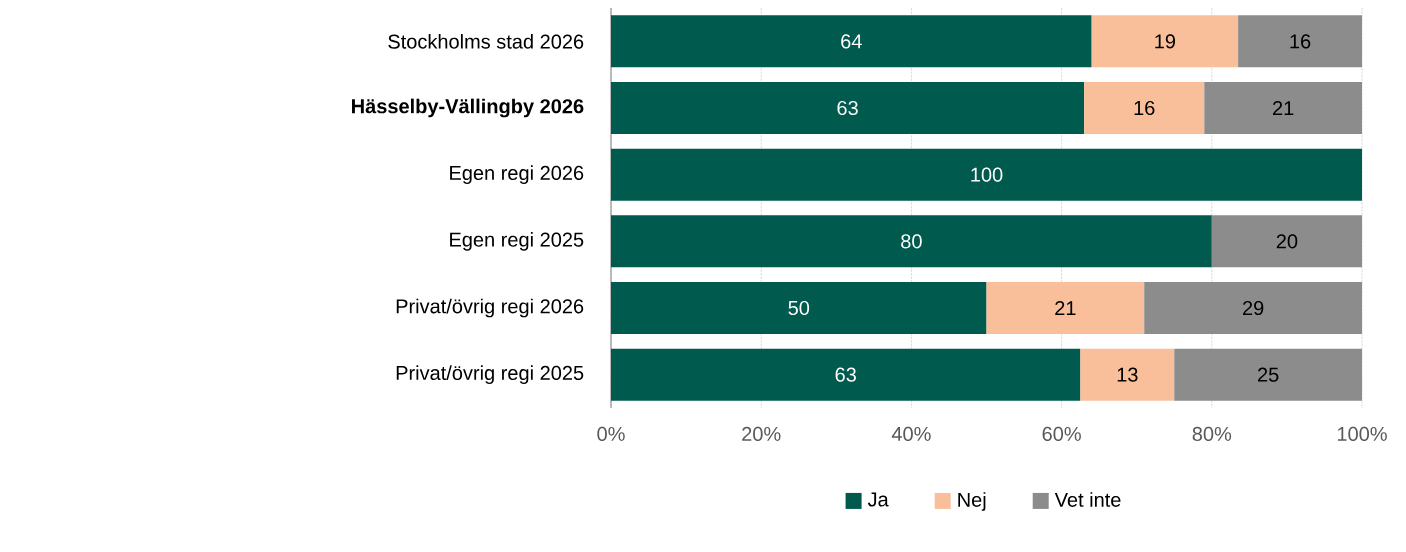 The height and width of the screenshot is (552, 1406). I want to click on legend-label: Ja, so click(878, 499).